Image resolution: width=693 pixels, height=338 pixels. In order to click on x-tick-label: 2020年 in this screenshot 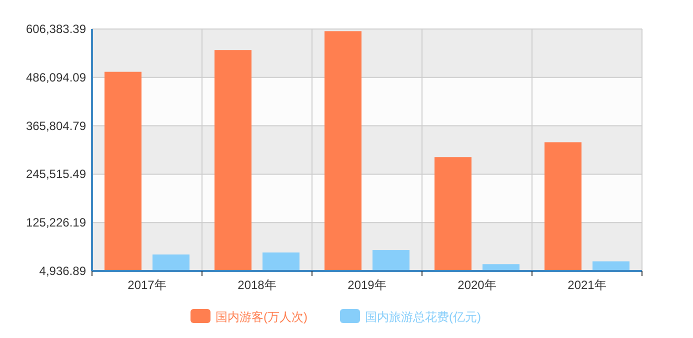, I will do `click(477, 285)`.